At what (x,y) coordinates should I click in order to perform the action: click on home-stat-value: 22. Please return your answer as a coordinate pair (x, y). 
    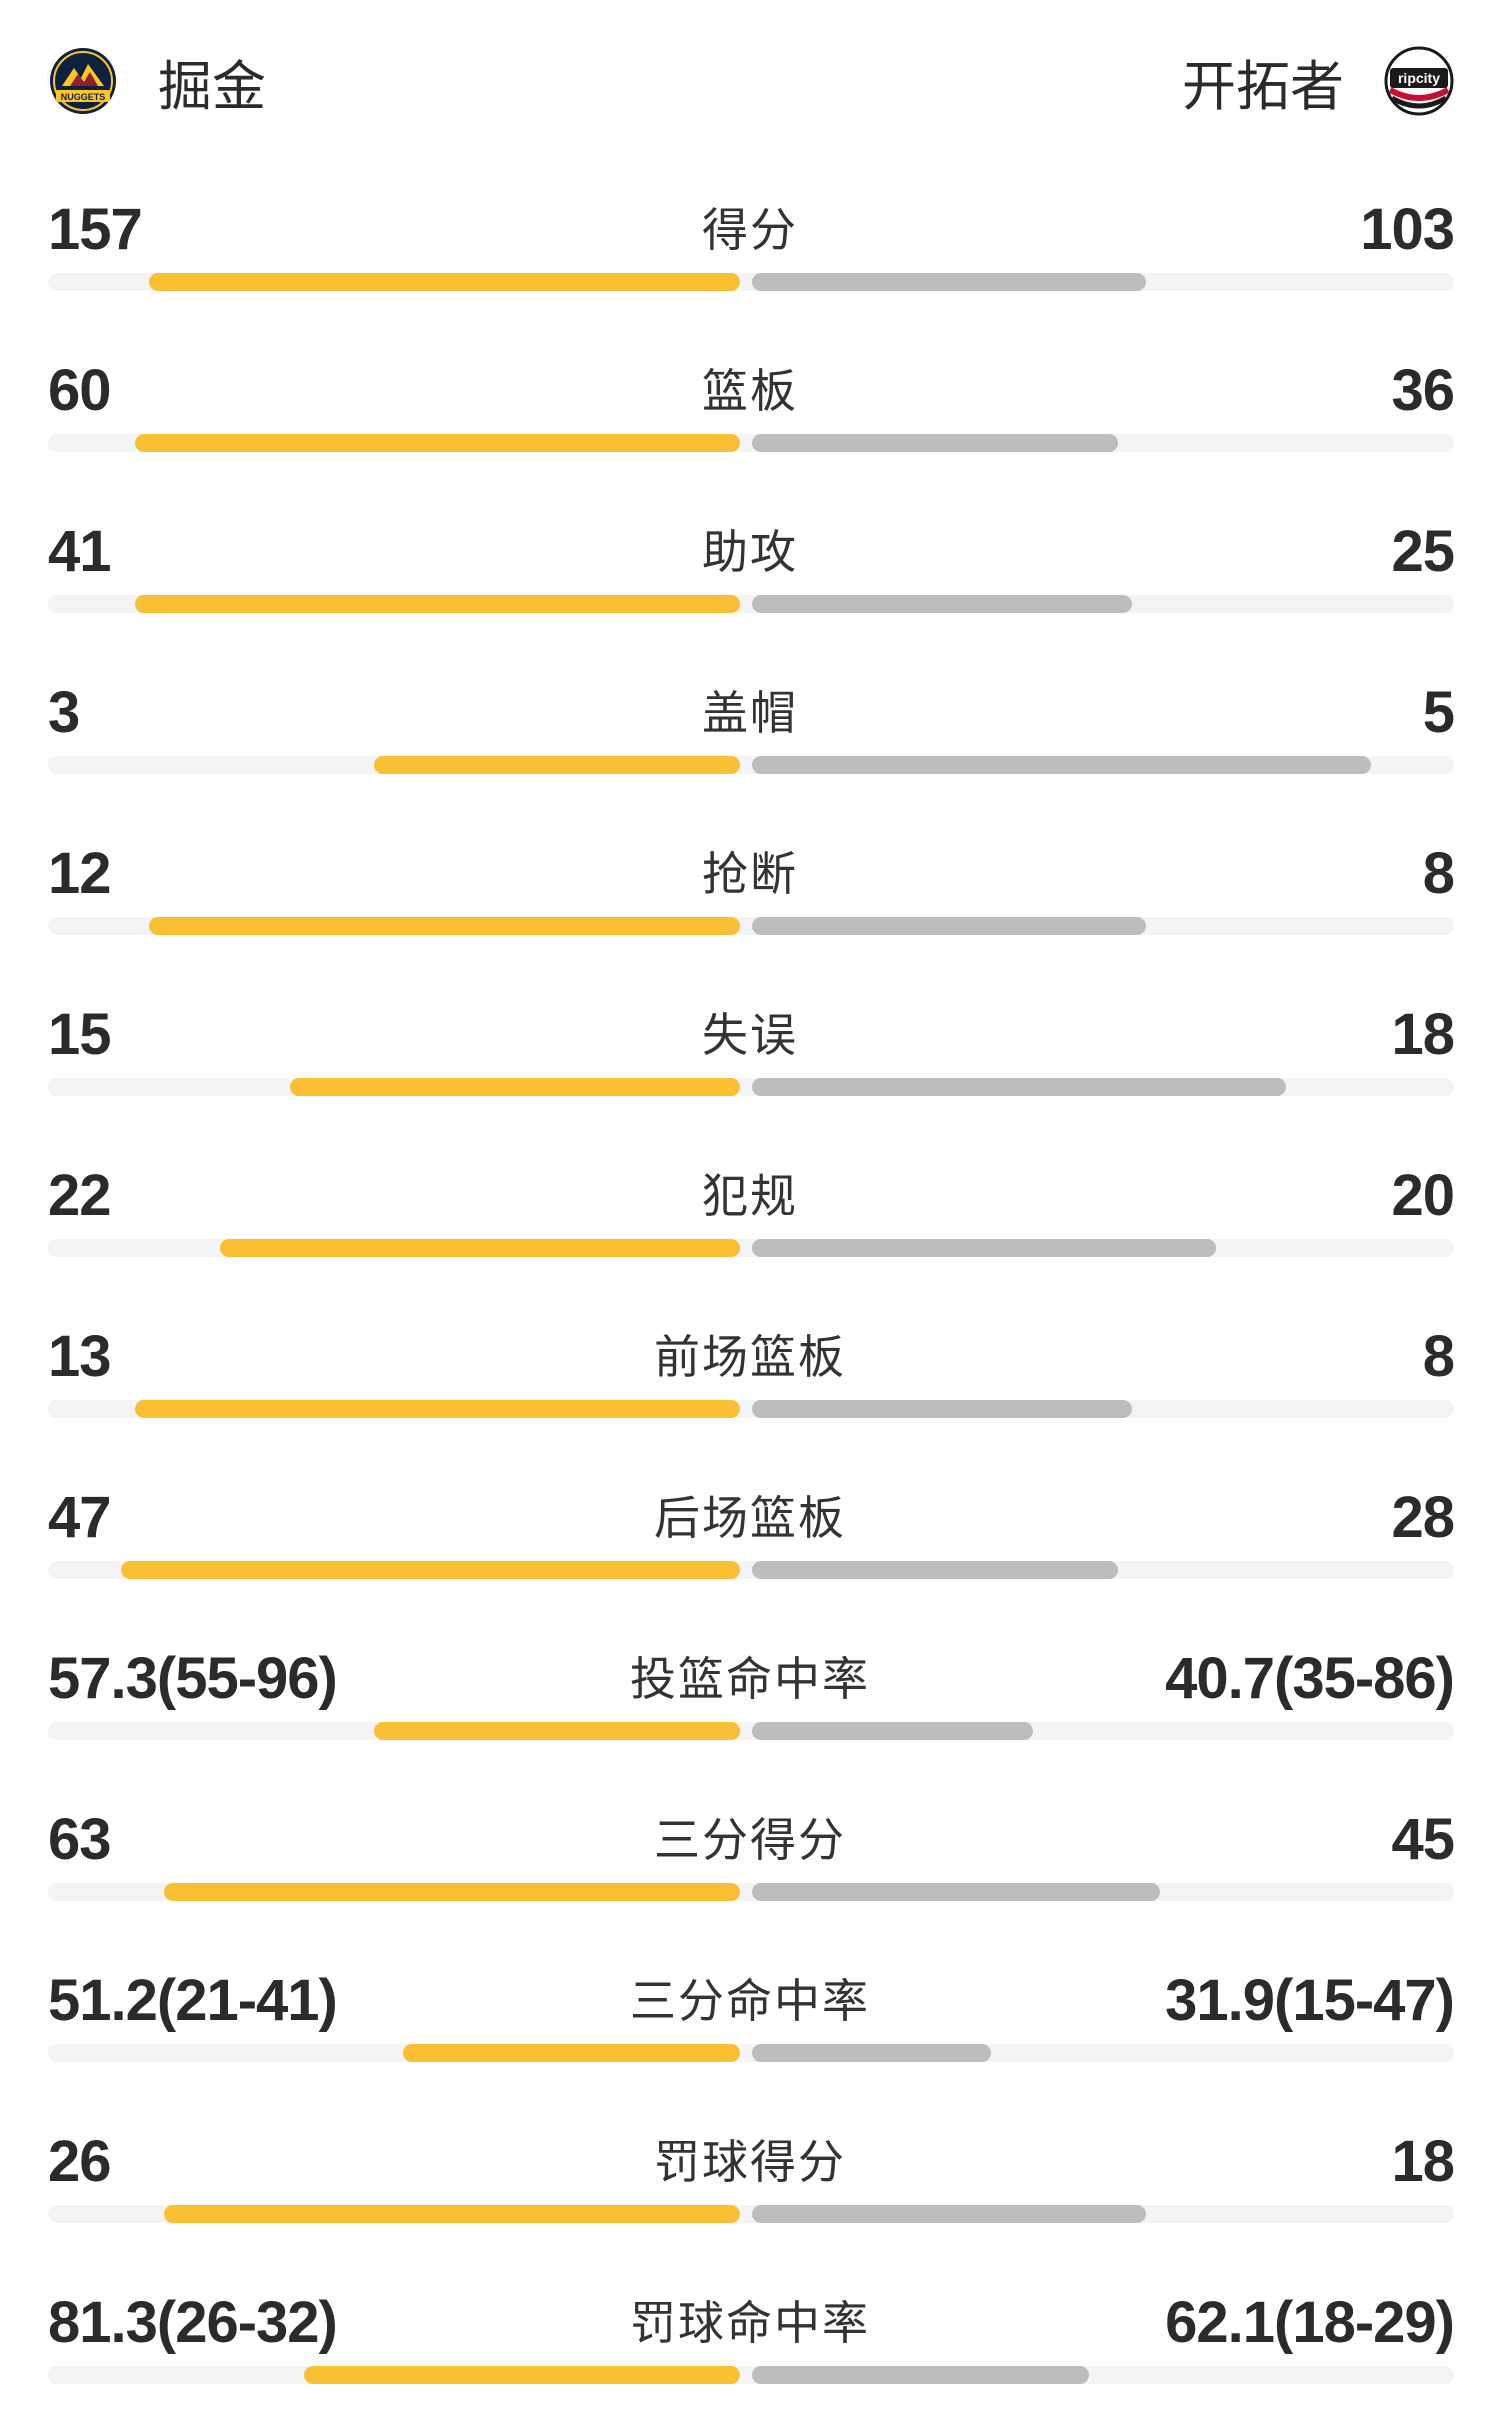
    Looking at the image, I should click on (80, 1195).